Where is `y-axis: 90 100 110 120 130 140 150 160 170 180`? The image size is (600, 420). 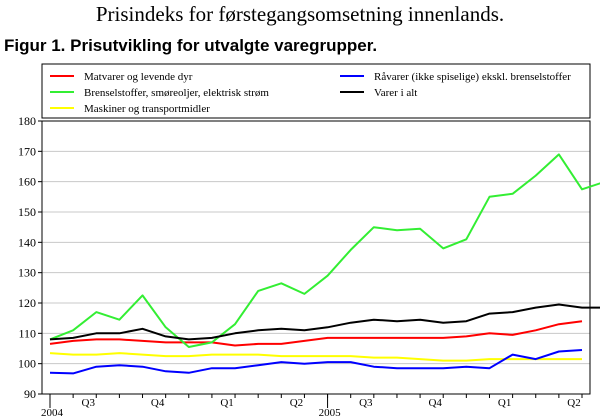 y-axis: 90 100 110 120 130 140 150 160 170 180 is located at coordinates (30, 257).